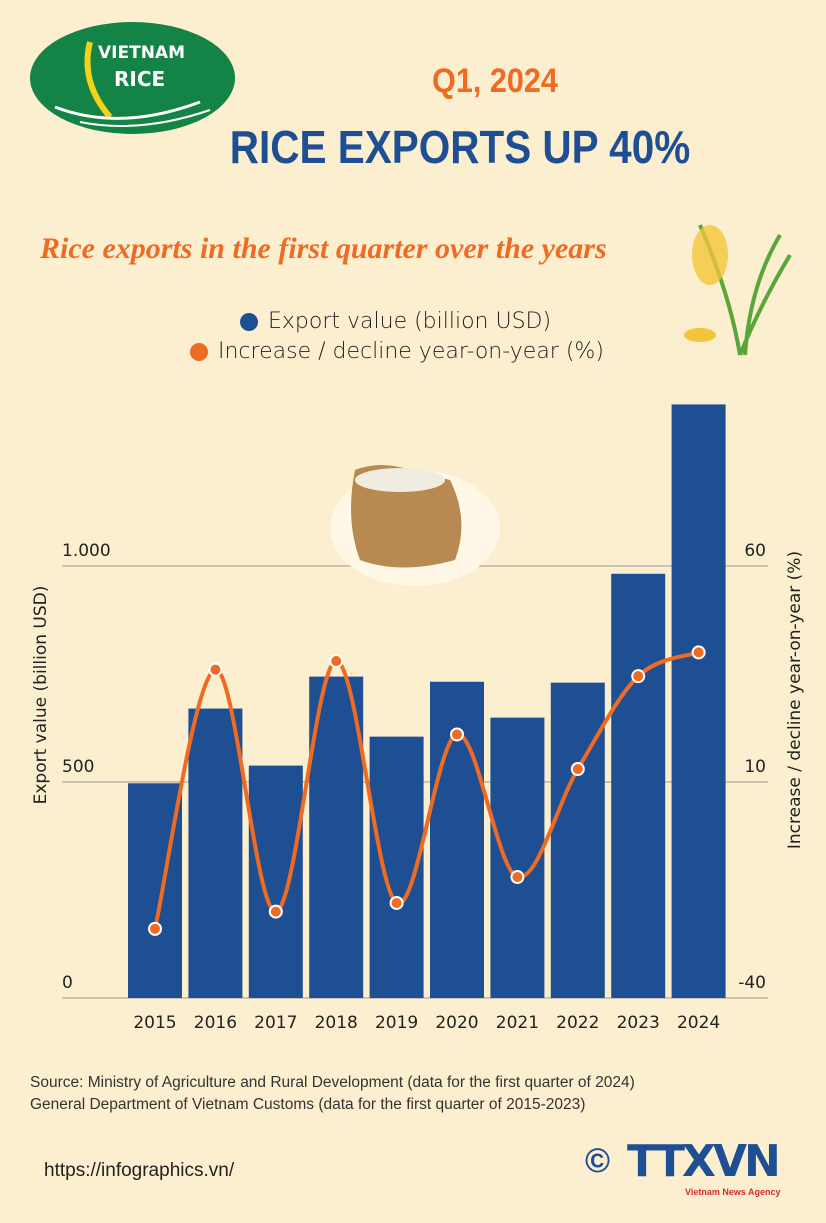 Image resolution: width=826 pixels, height=1223 pixels. Describe the element at coordinates (410, 321) in the screenshot. I see `legend-label: Export value (billion USD)` at that location.